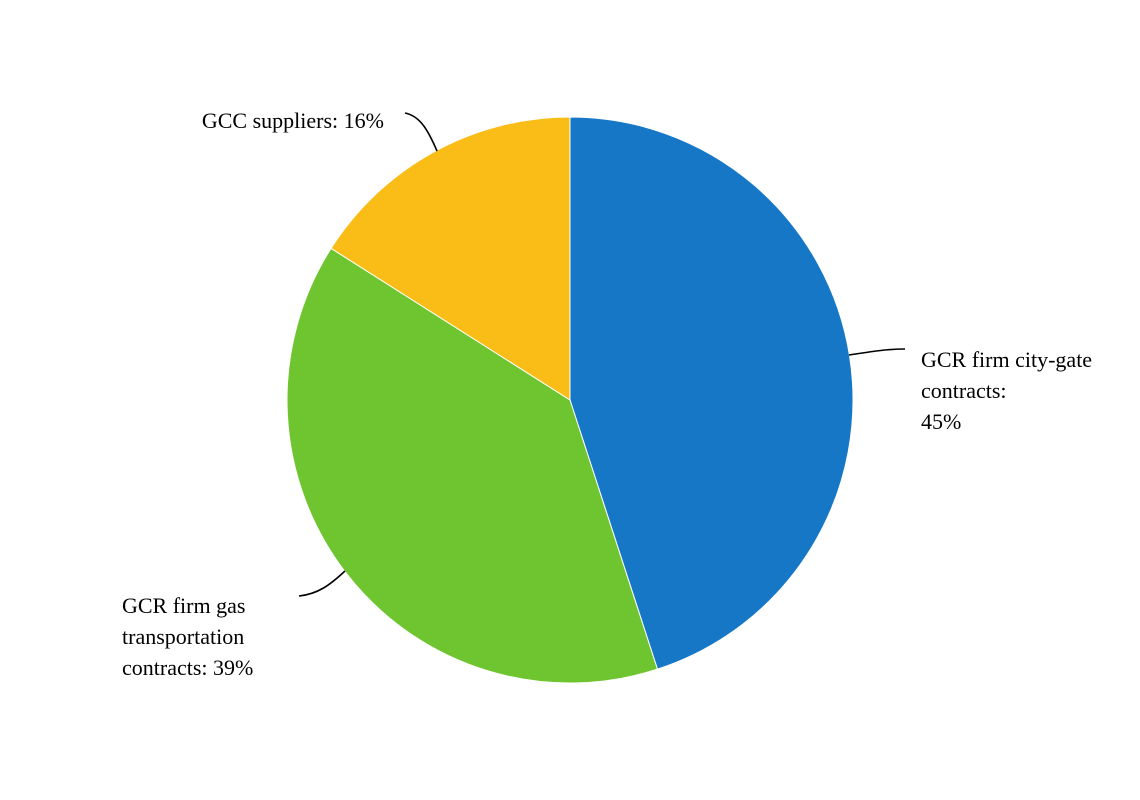  I want to click on slice-label-line: transportation, so click(183, 636).